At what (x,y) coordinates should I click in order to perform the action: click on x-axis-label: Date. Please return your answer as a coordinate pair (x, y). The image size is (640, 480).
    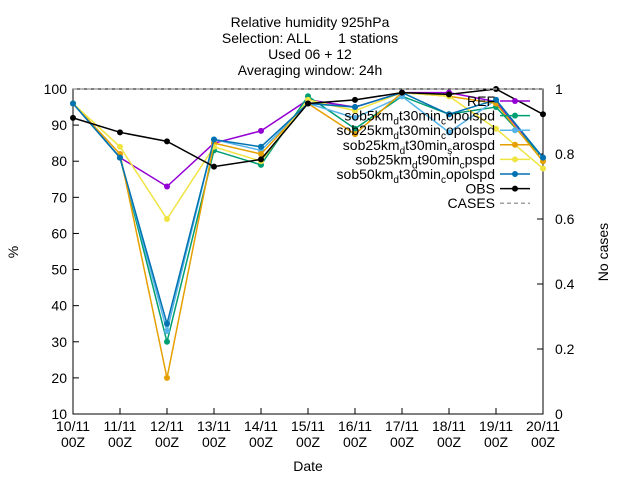
    Looking at the image, I should click on (308, 466).